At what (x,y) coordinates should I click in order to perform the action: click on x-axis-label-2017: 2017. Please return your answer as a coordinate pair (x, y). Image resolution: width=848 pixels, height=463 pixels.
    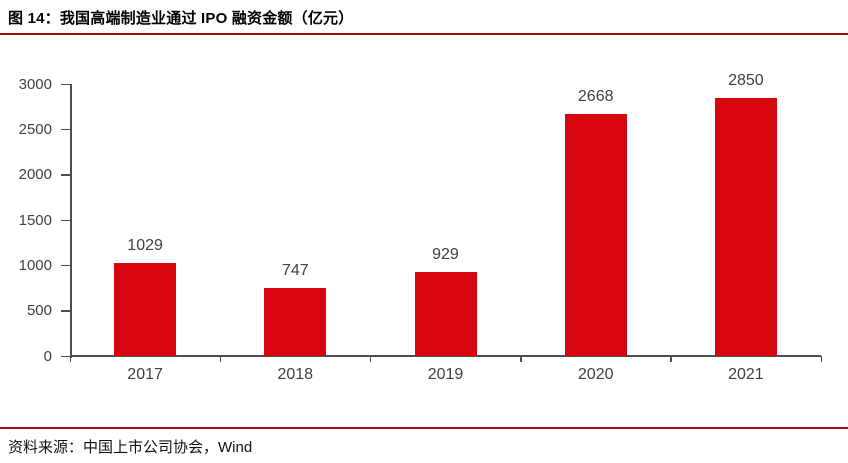
    Looking at the image, I should click on (145, 374).